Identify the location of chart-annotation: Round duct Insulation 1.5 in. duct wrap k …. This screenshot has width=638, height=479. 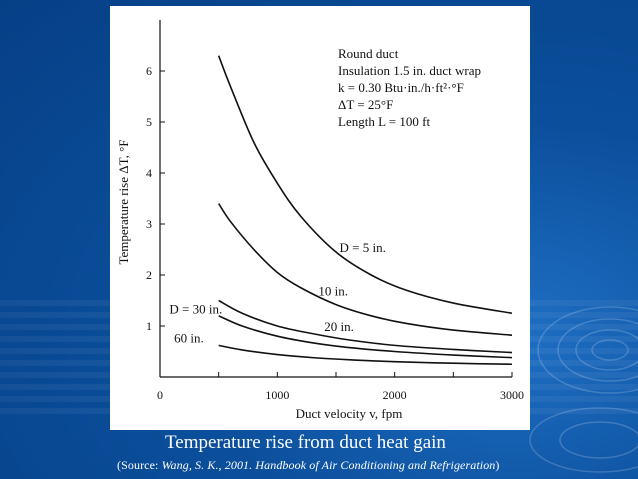
(409, 87).